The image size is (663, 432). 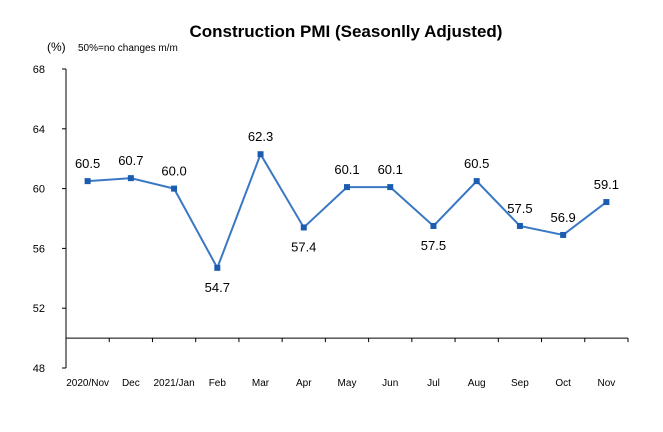 What do you see at coordinates (390, 383) in the screenshot?
I see `x-tick-label: Jun` at bounding box center [390, 383].